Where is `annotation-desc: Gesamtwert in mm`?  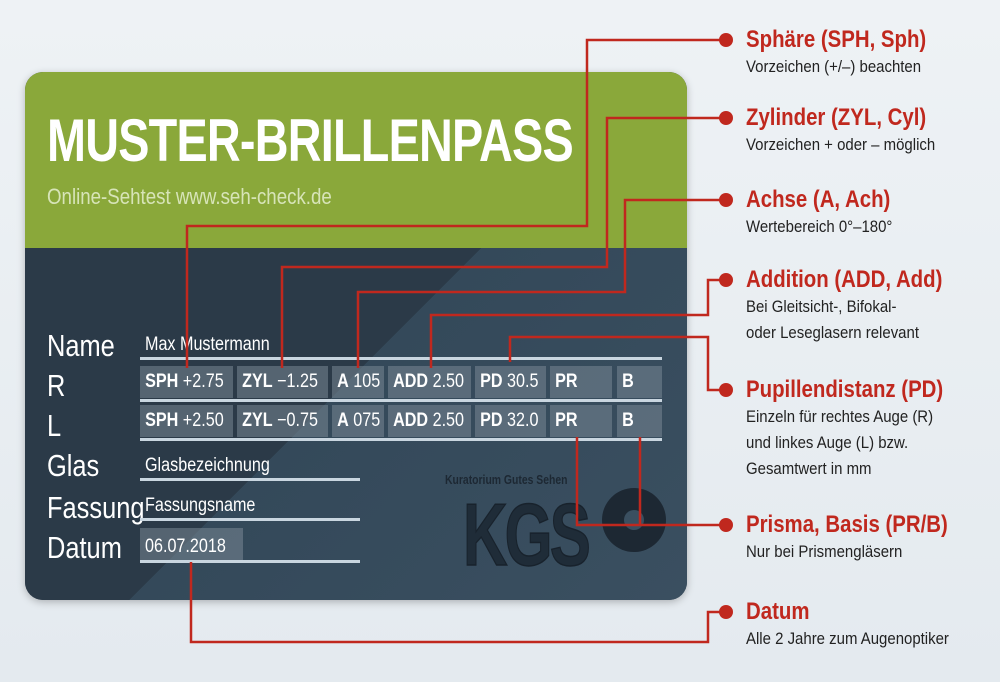 annotation-desc: Gesamtwert in mm is located at coordinates (809, 468).